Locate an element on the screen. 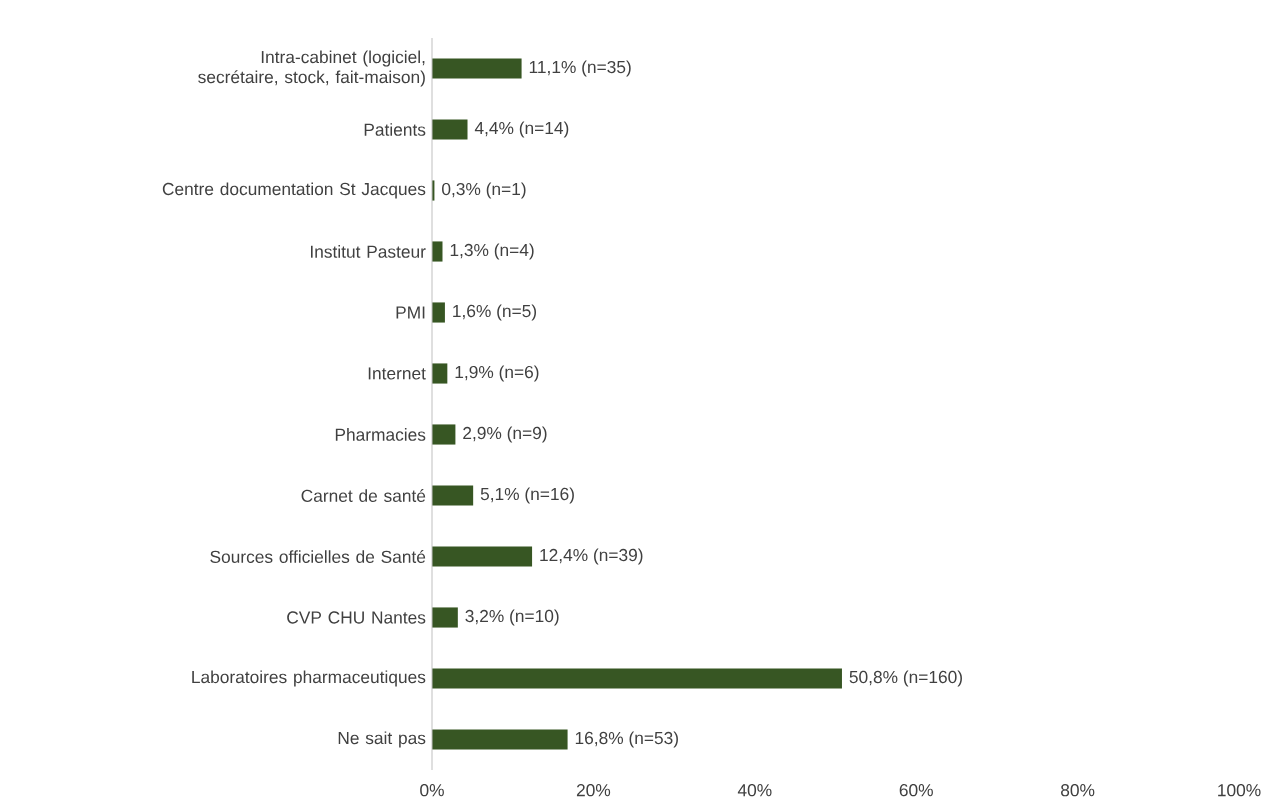 The height and width of the screenshot is (802, 1269). data-label: 4,4% (n=14) is located at coordinates (521, 129).